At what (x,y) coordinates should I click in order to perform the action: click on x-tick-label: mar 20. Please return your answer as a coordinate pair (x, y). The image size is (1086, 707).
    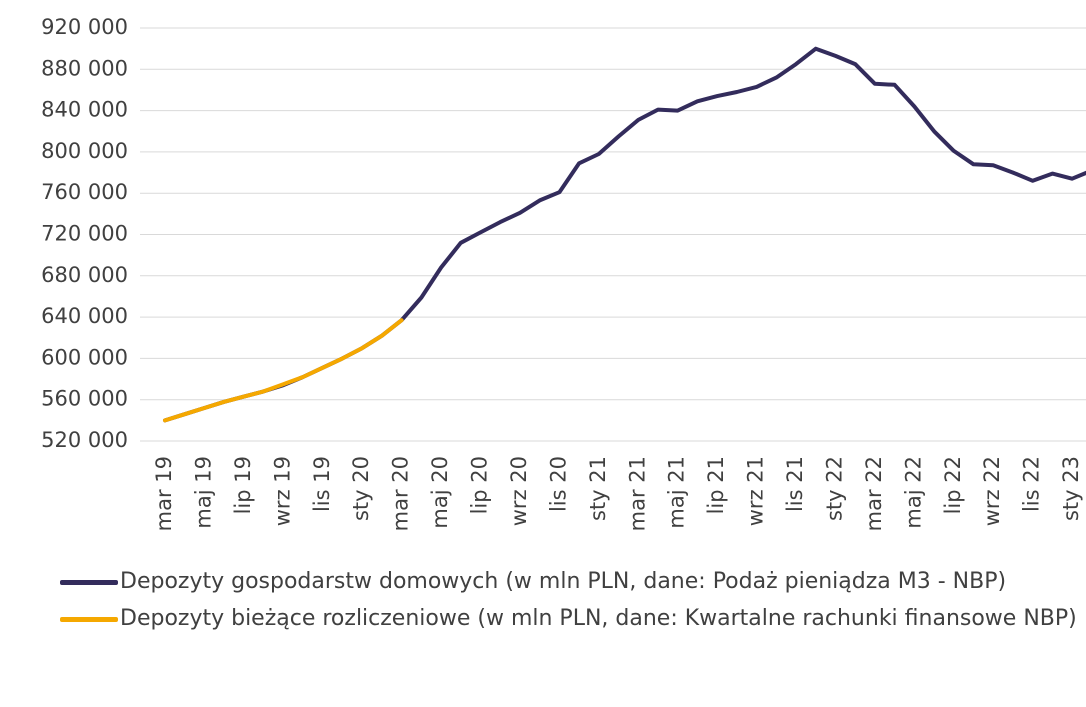
    Looking at the image, I should click on (401, 493).